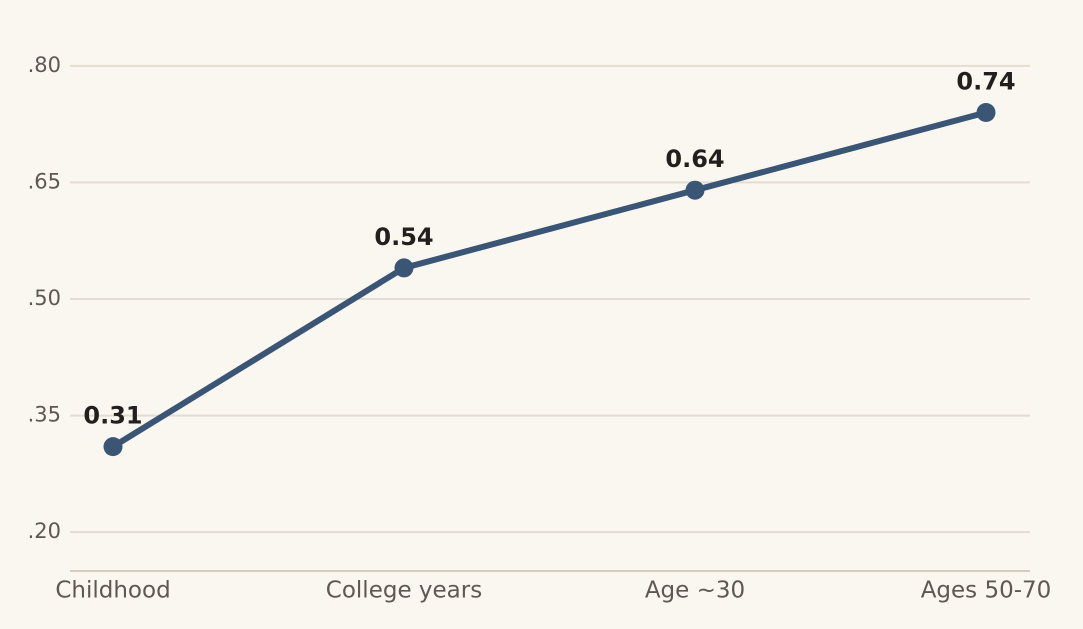 This screenshot has width=1083, height=629. Describe the element at coordinates (44, 181) in the screenshot. I see `y-tick-label: .65` at that location.